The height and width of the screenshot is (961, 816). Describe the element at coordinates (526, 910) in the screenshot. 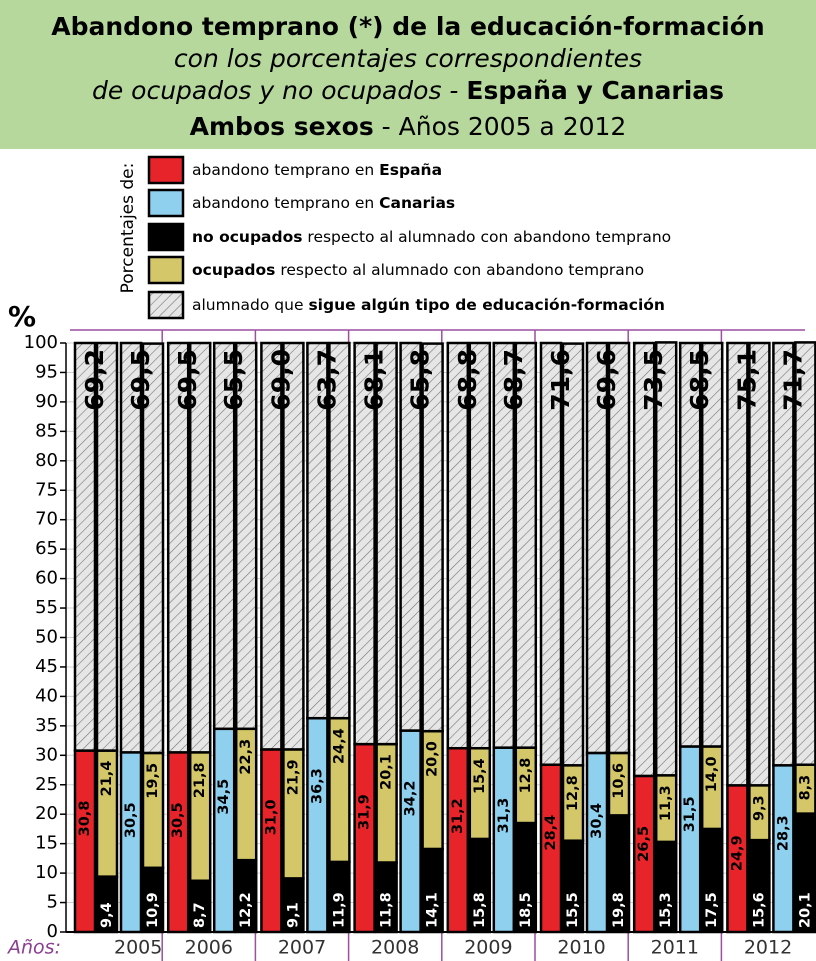

I see `value-label: 18,5` at that location.